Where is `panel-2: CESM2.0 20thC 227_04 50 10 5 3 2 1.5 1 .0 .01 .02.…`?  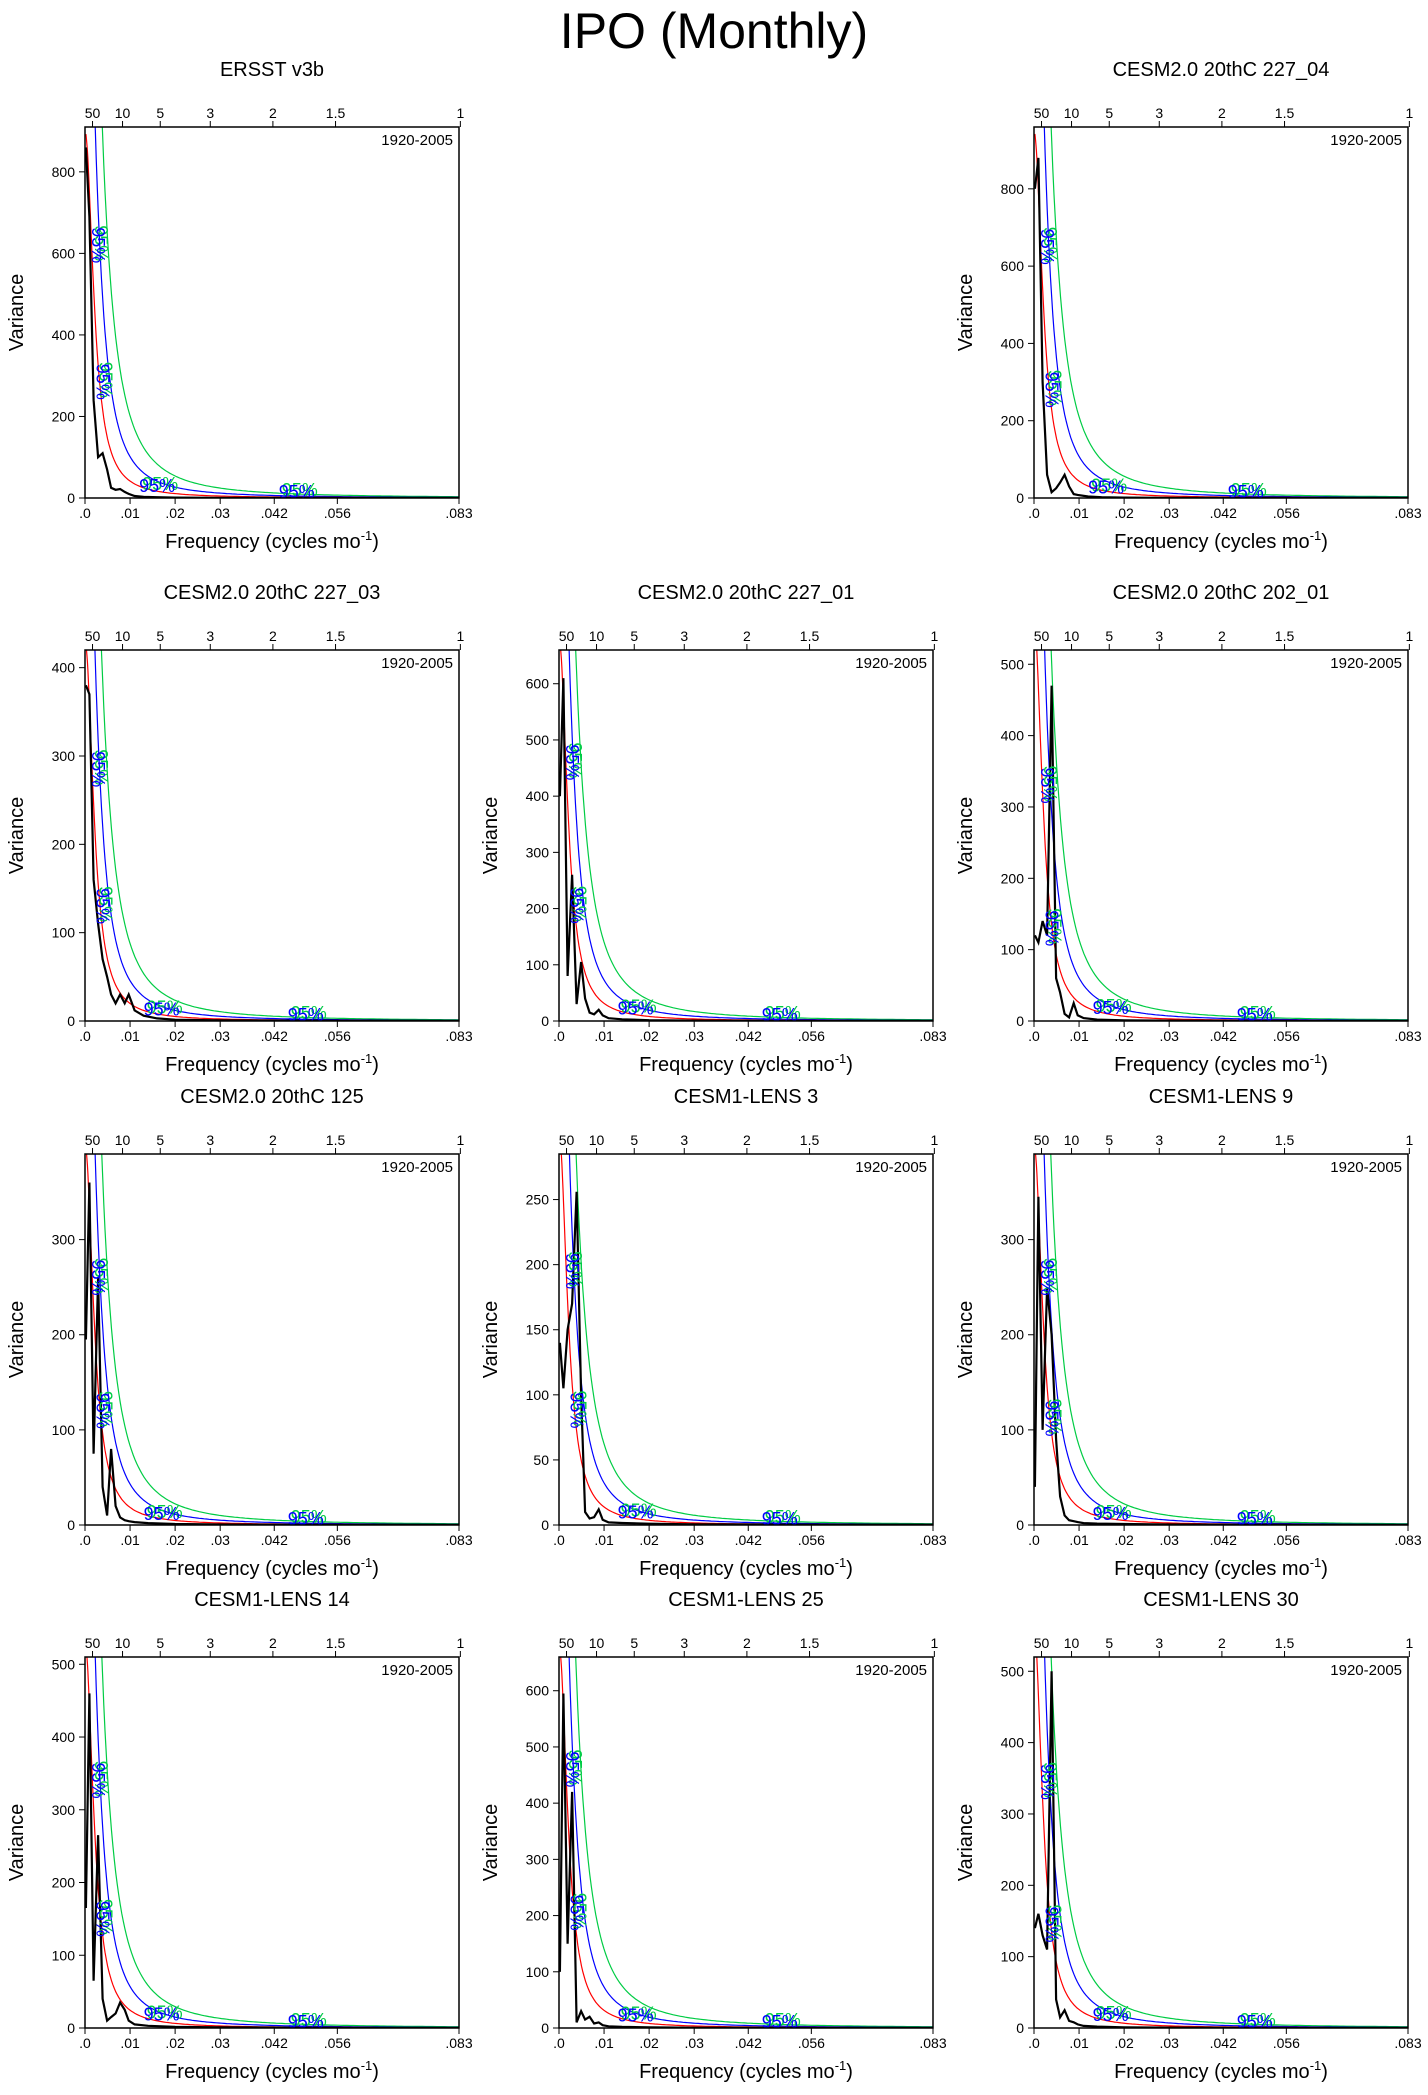 panel-2: CESM2.0 20thC 227_04 50 10 5 3 2 1.5 1 .0 .01 .02.… is located at coordinates (1188, 306).